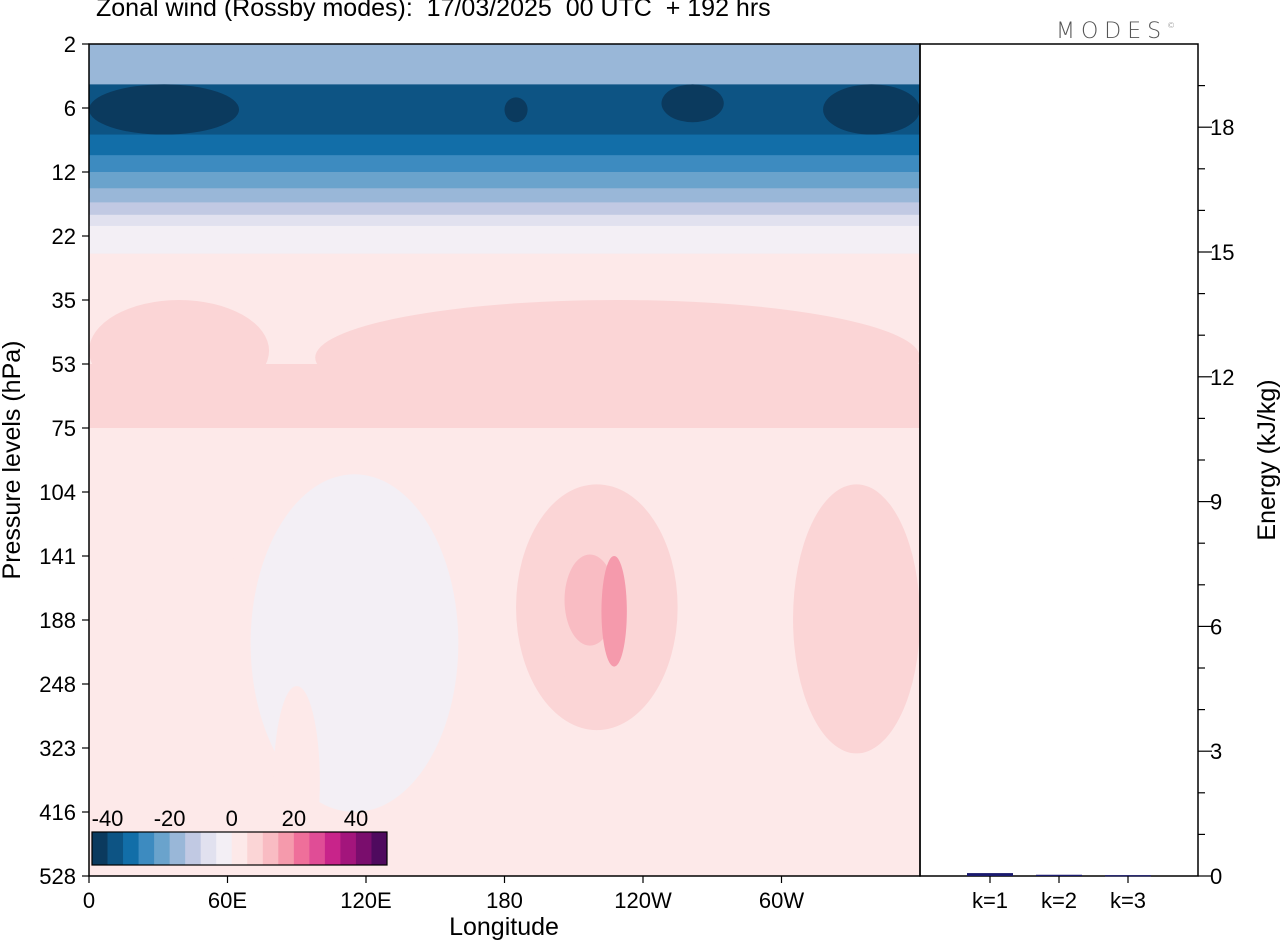 The image size is (1280, 942). Describe the element at coordinates (57, 492) in the screenshot. I see `y-tick-label: 104` at that location.